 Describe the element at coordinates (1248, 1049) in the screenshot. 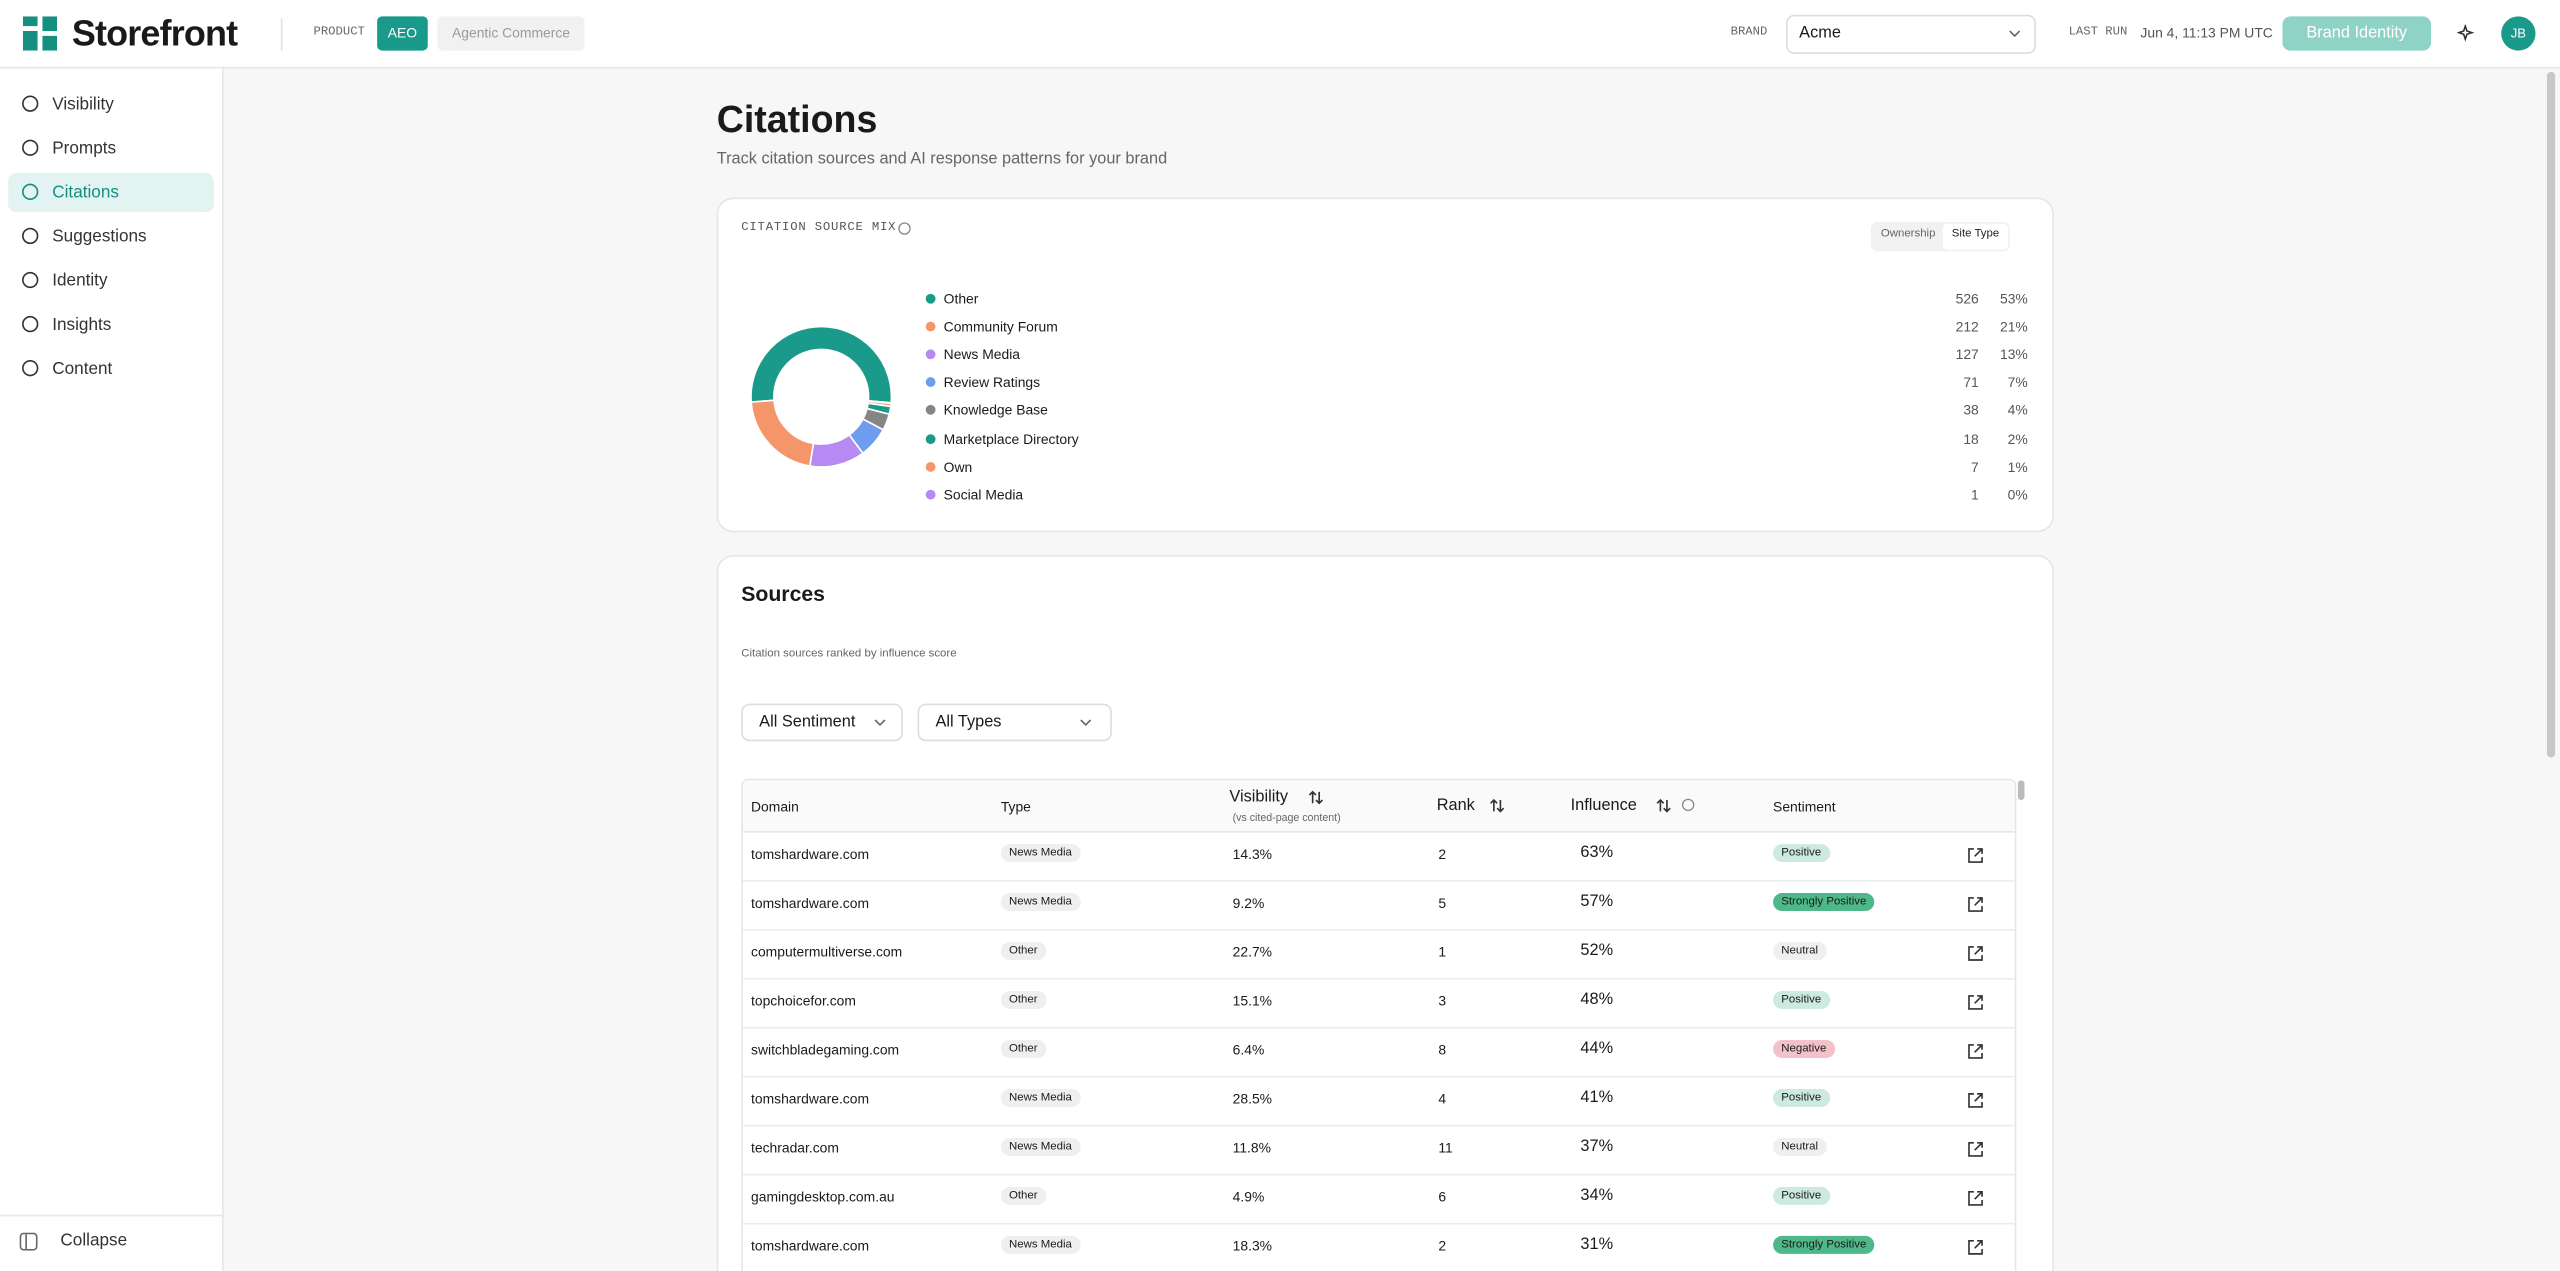

I see `visibility: 6.4%` at that location.